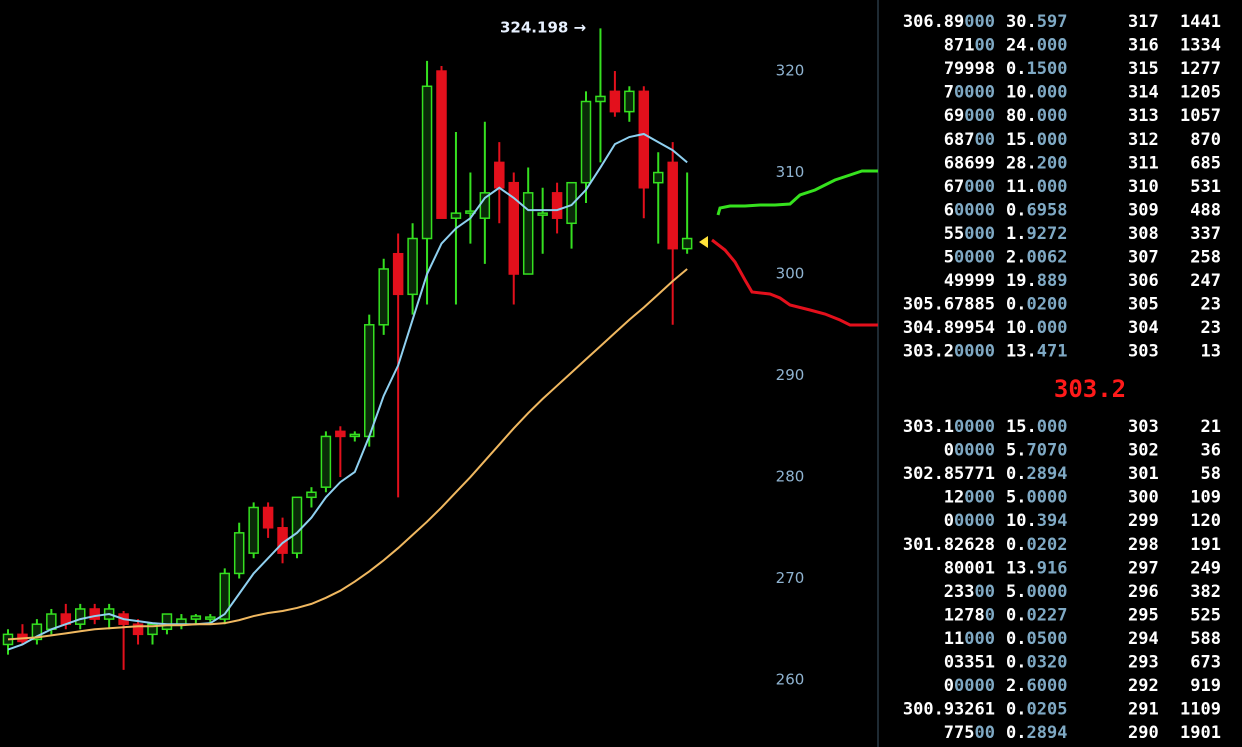 Image resolution: width=1242 pixels, height=747 pixels. What do you see at coordinates (1205, 545) in the screenshot?
I see `order-total: 191` at bounding box center [1205, 545].